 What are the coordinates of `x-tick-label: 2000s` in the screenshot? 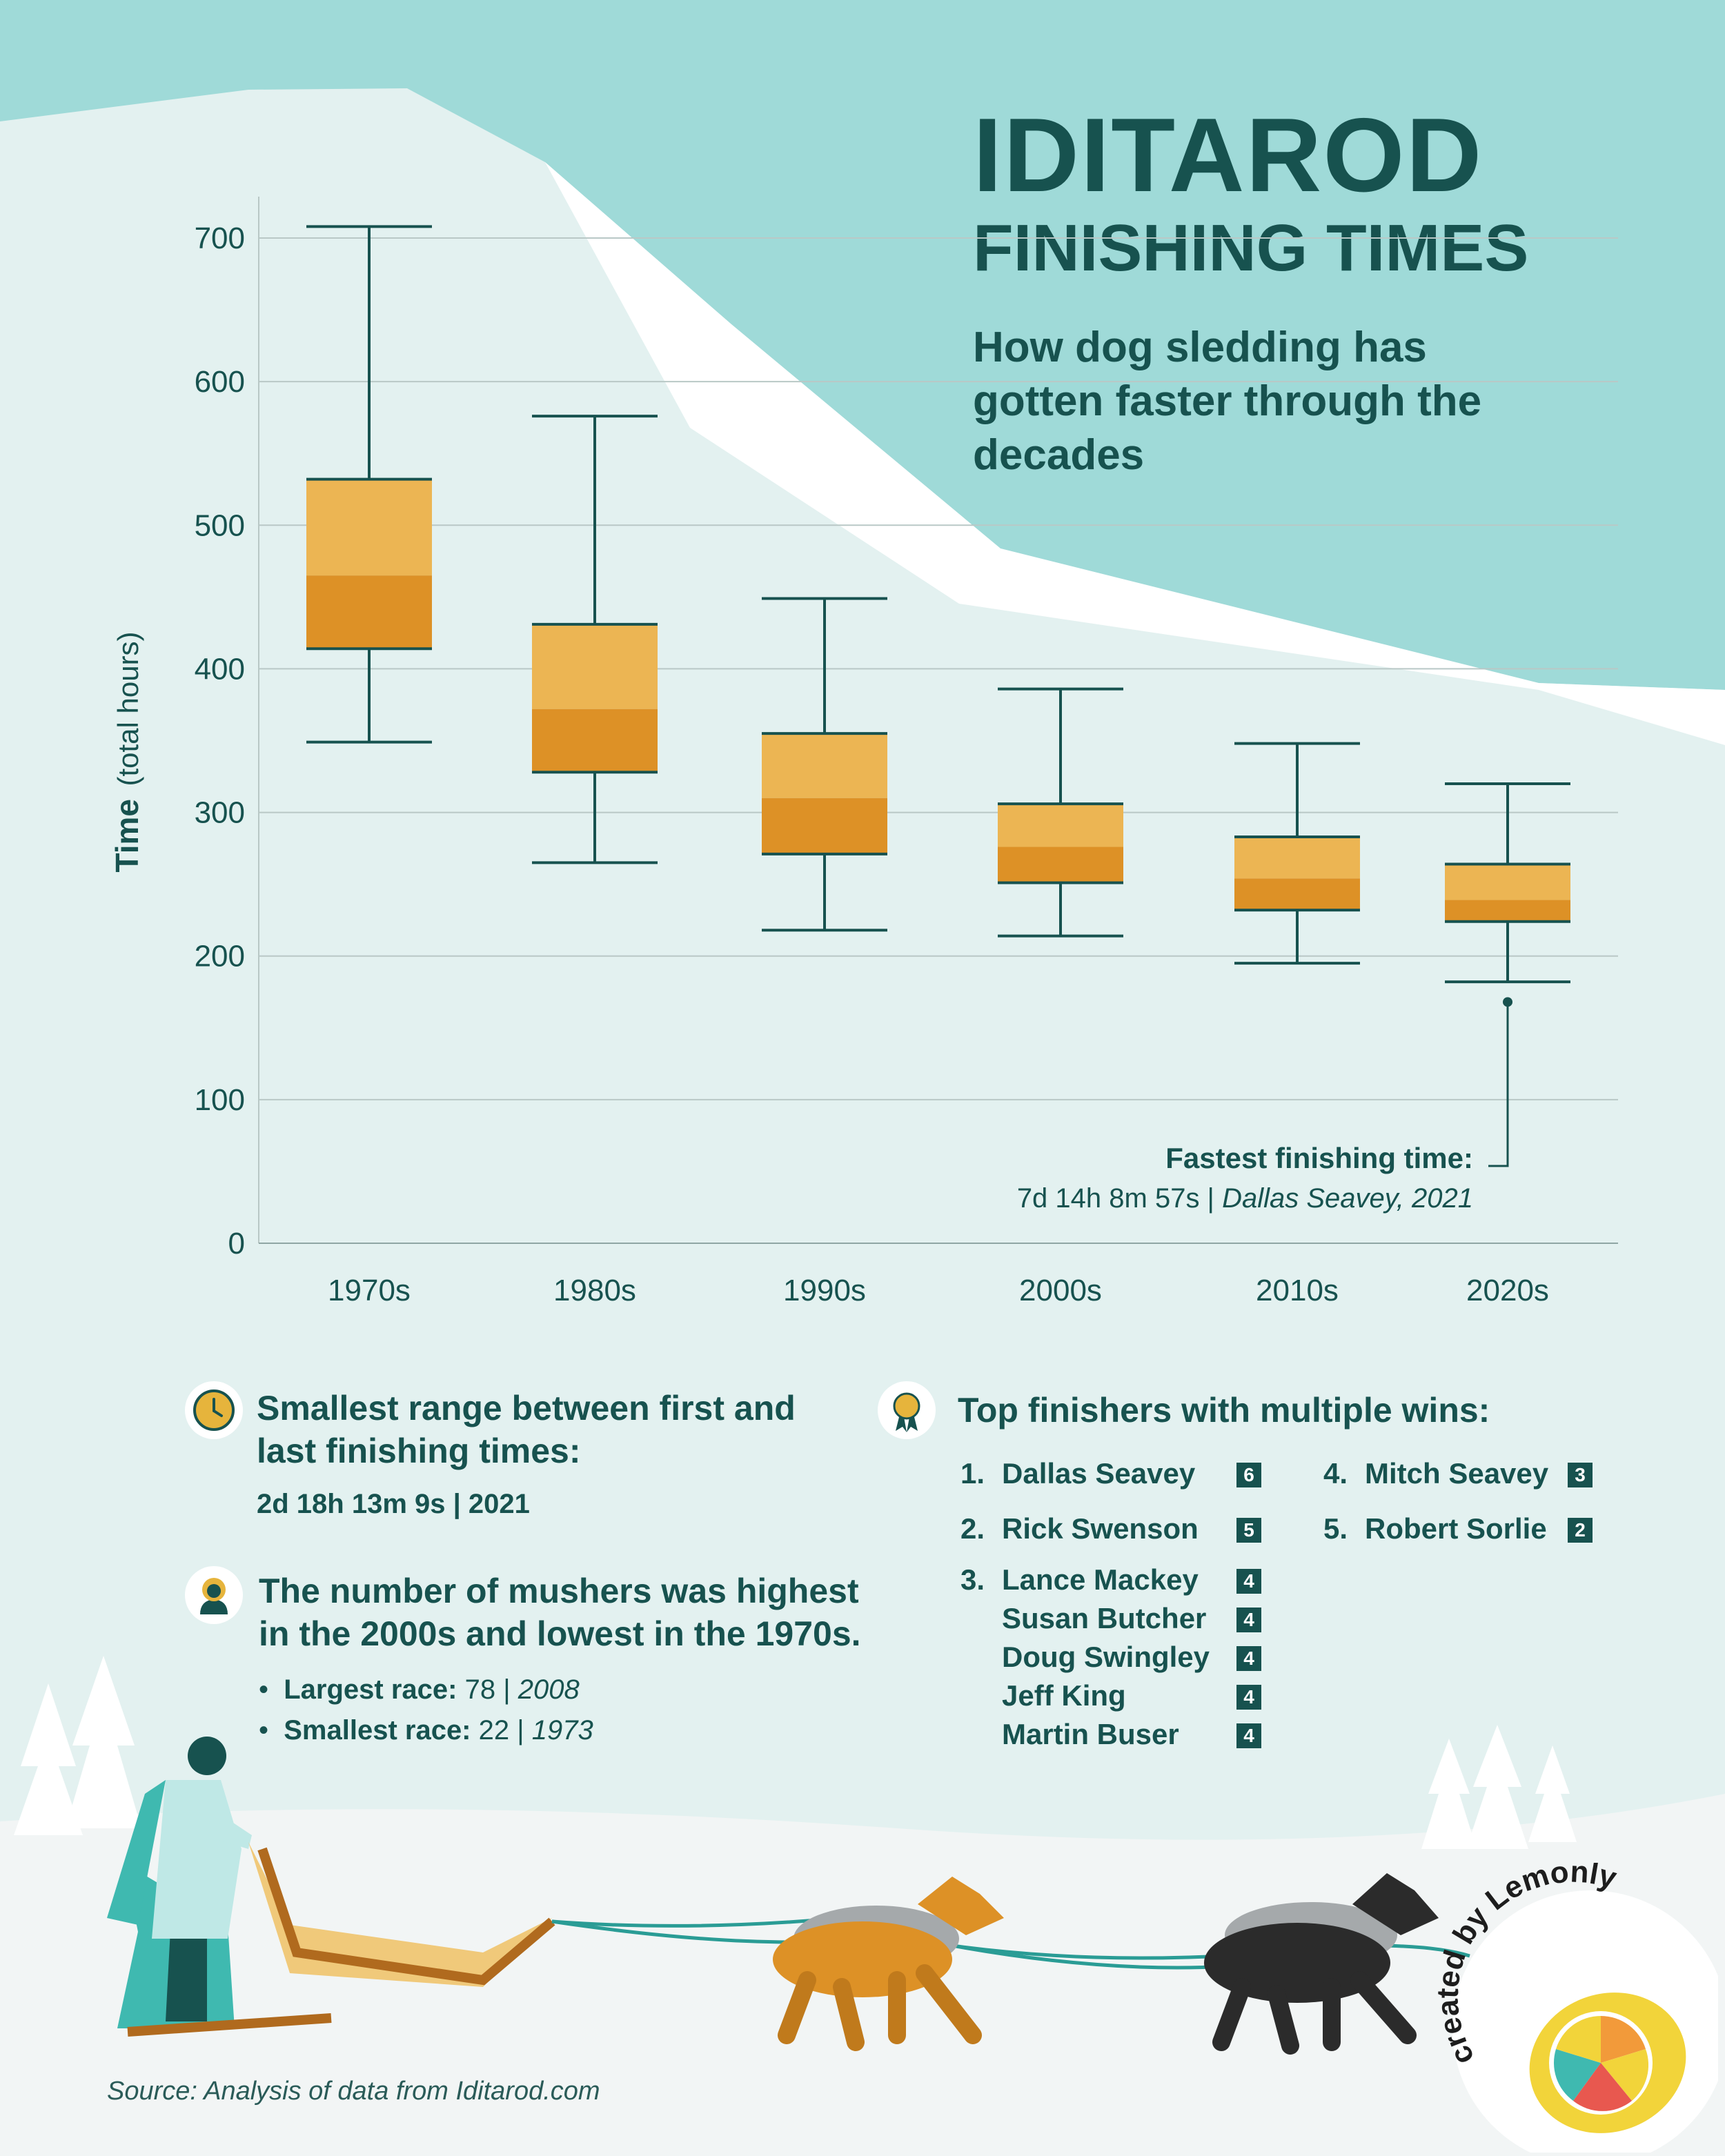 It's located at (1060, 1290).